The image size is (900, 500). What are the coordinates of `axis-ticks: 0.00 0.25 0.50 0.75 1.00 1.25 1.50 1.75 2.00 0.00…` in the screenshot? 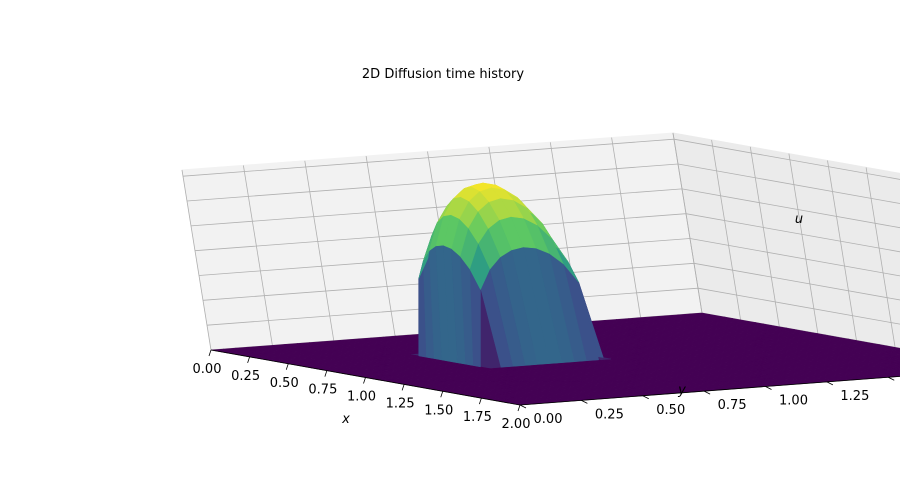 It's located at (546, 390).